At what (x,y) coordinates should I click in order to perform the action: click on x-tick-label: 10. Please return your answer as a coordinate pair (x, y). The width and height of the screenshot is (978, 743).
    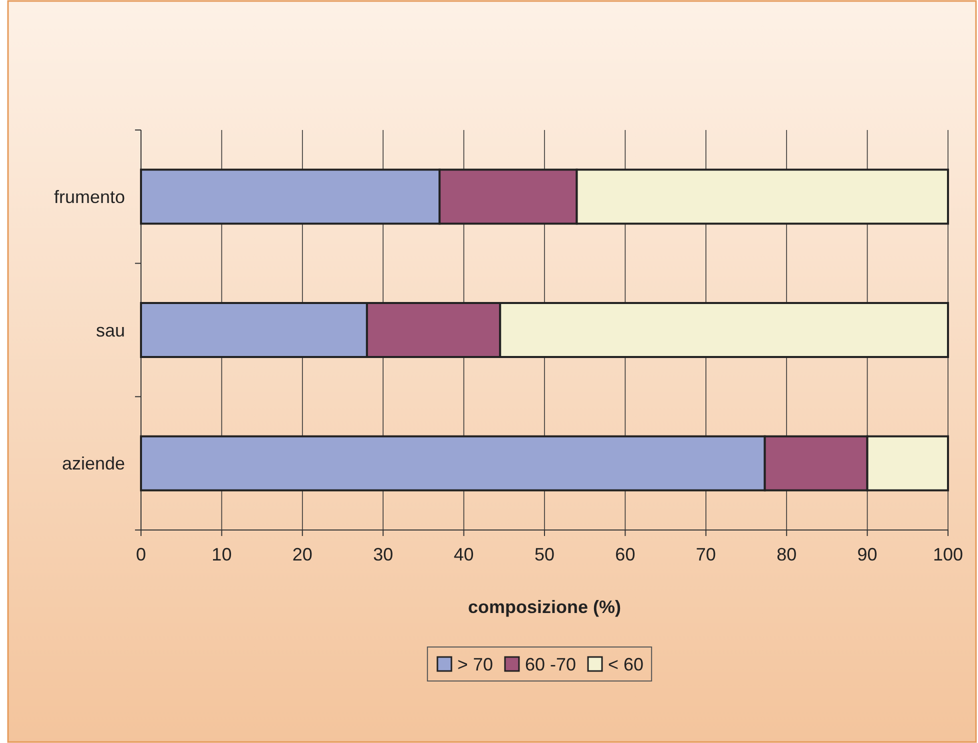
    Looking at the image, I should click on (222, 554).